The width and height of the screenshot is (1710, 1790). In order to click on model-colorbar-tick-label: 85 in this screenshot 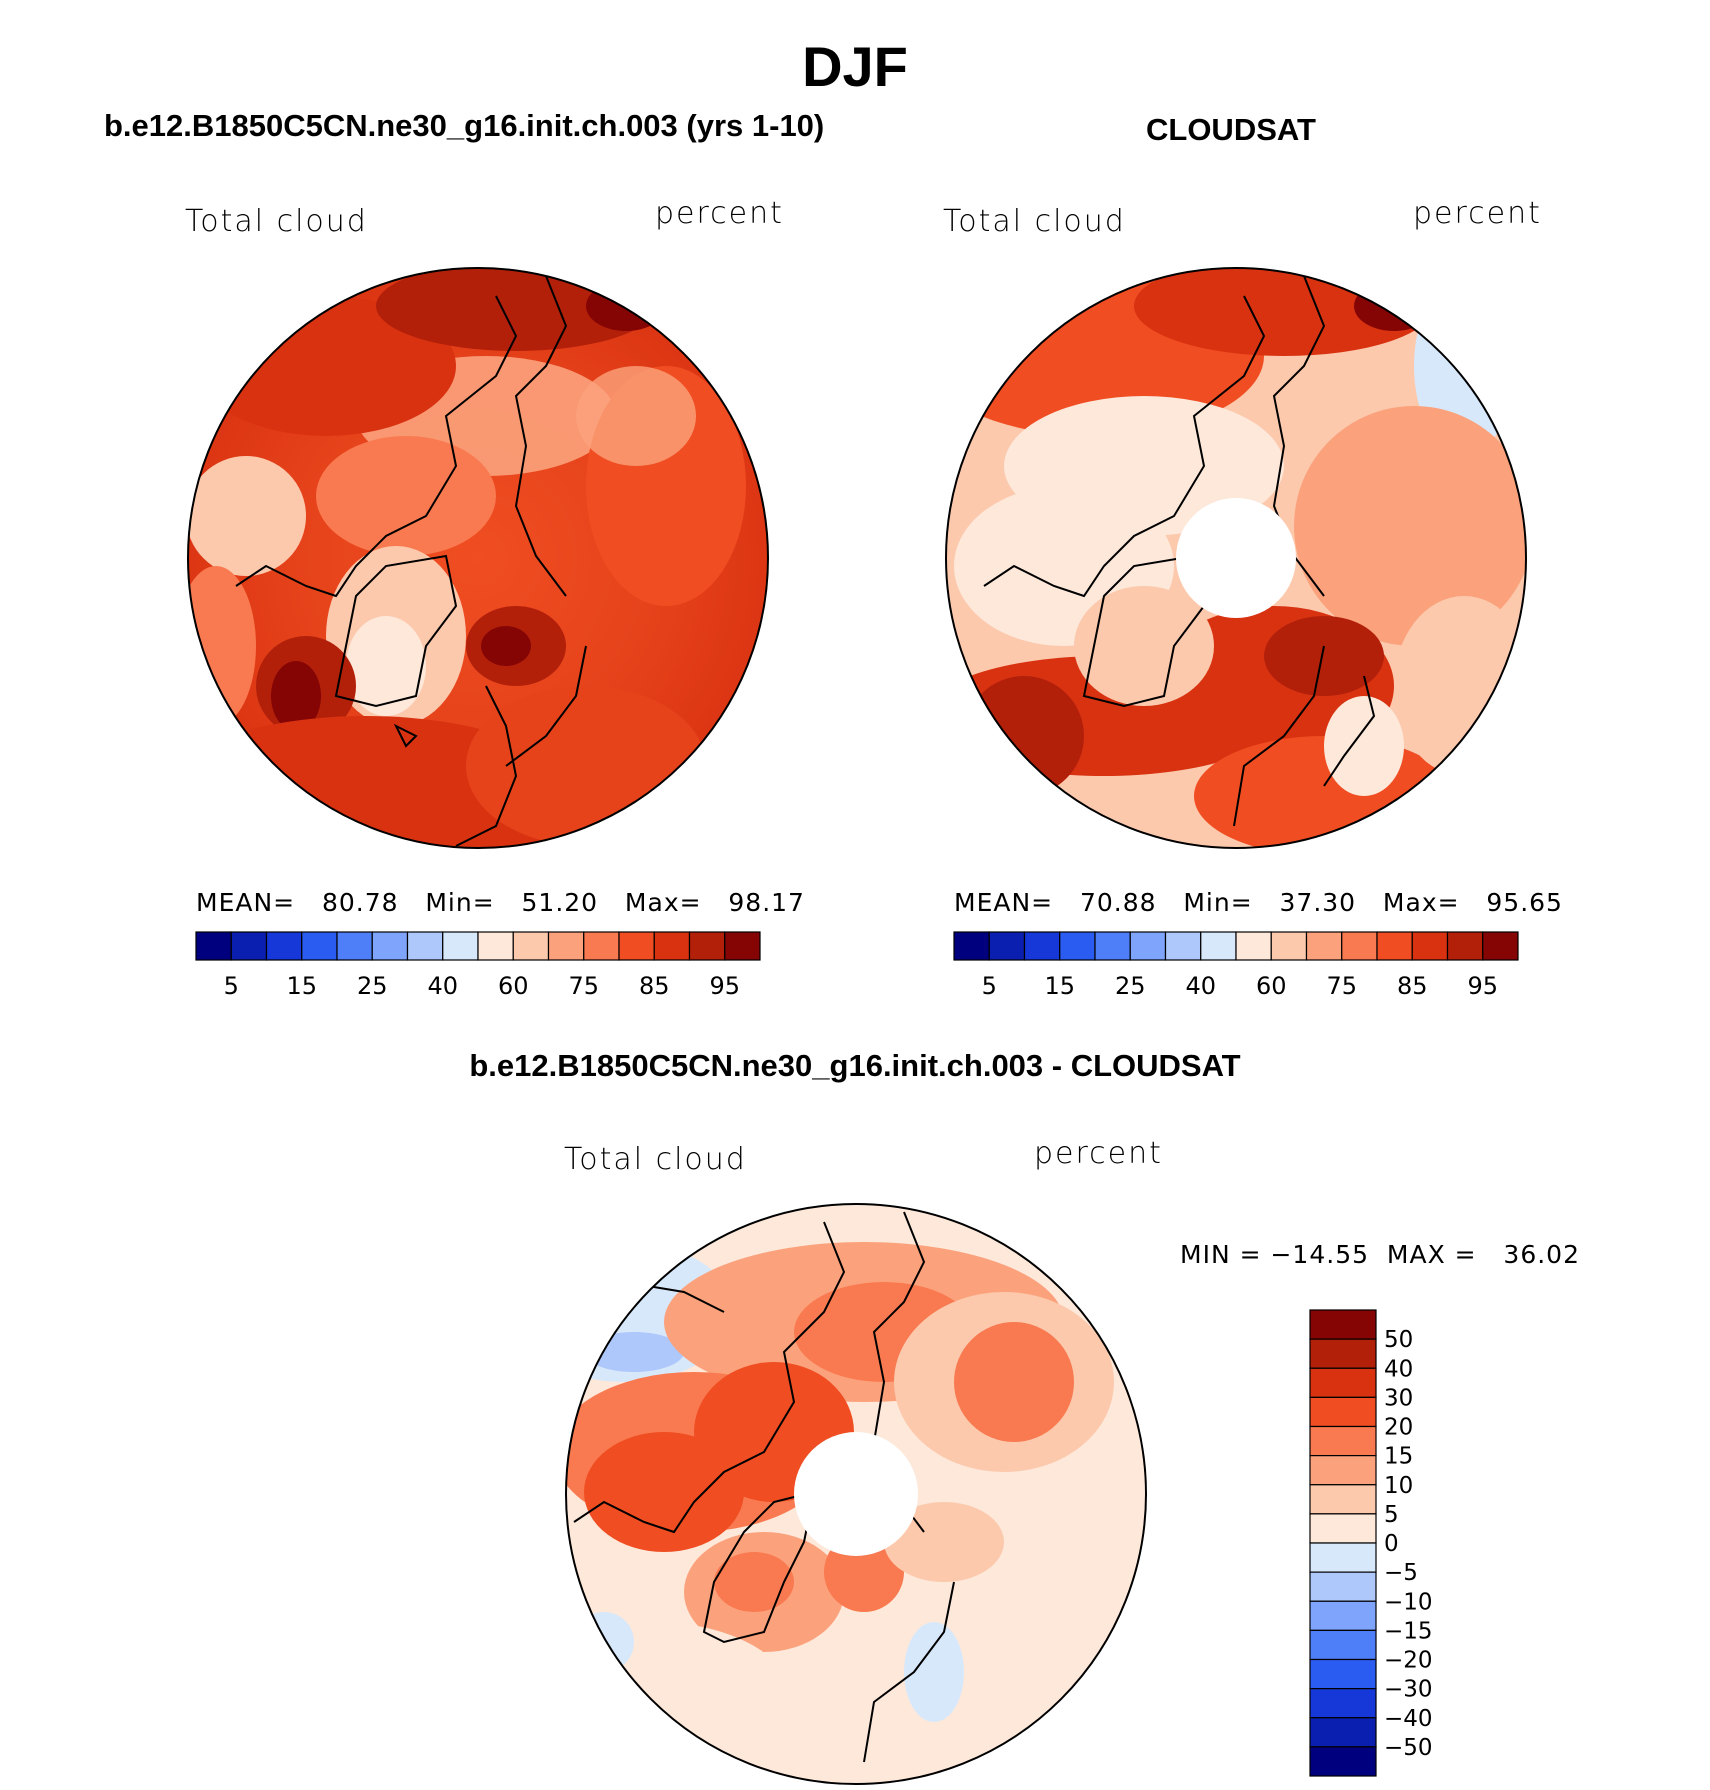, I will do `click(654, 986)`.